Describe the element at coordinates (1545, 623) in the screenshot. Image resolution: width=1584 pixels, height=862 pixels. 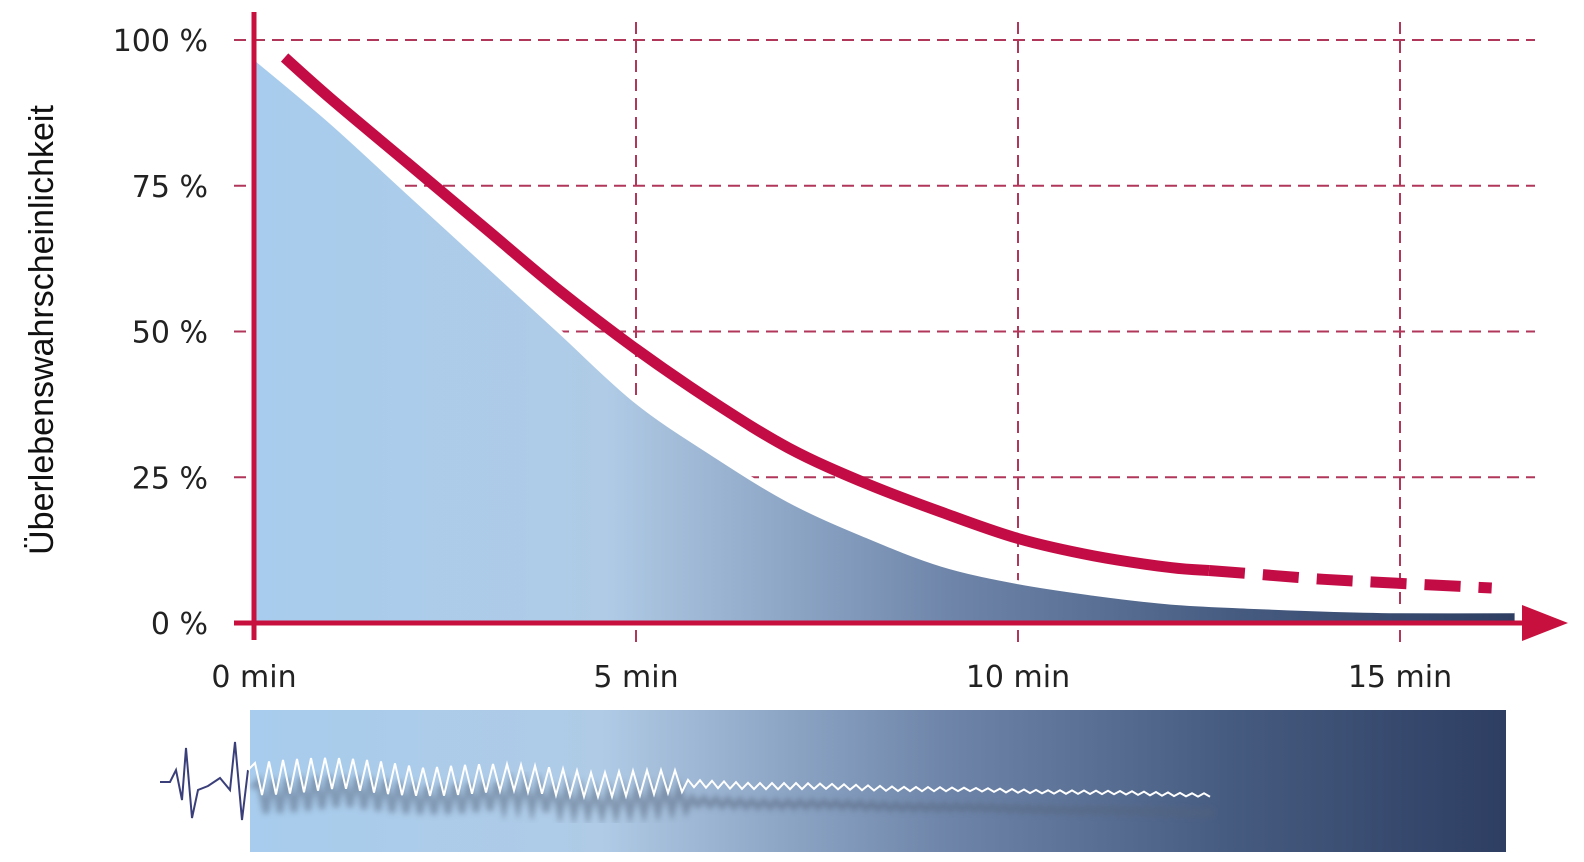
I see `x-axis-arrowhead` at that location.